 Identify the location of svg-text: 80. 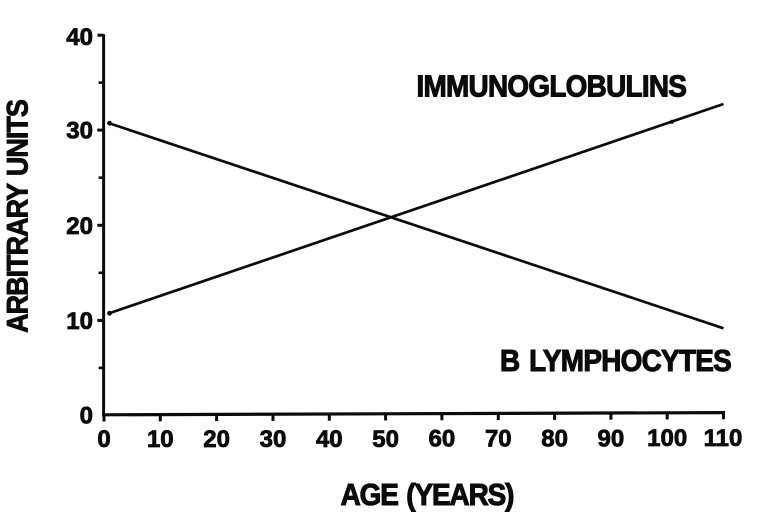
(554, 438).